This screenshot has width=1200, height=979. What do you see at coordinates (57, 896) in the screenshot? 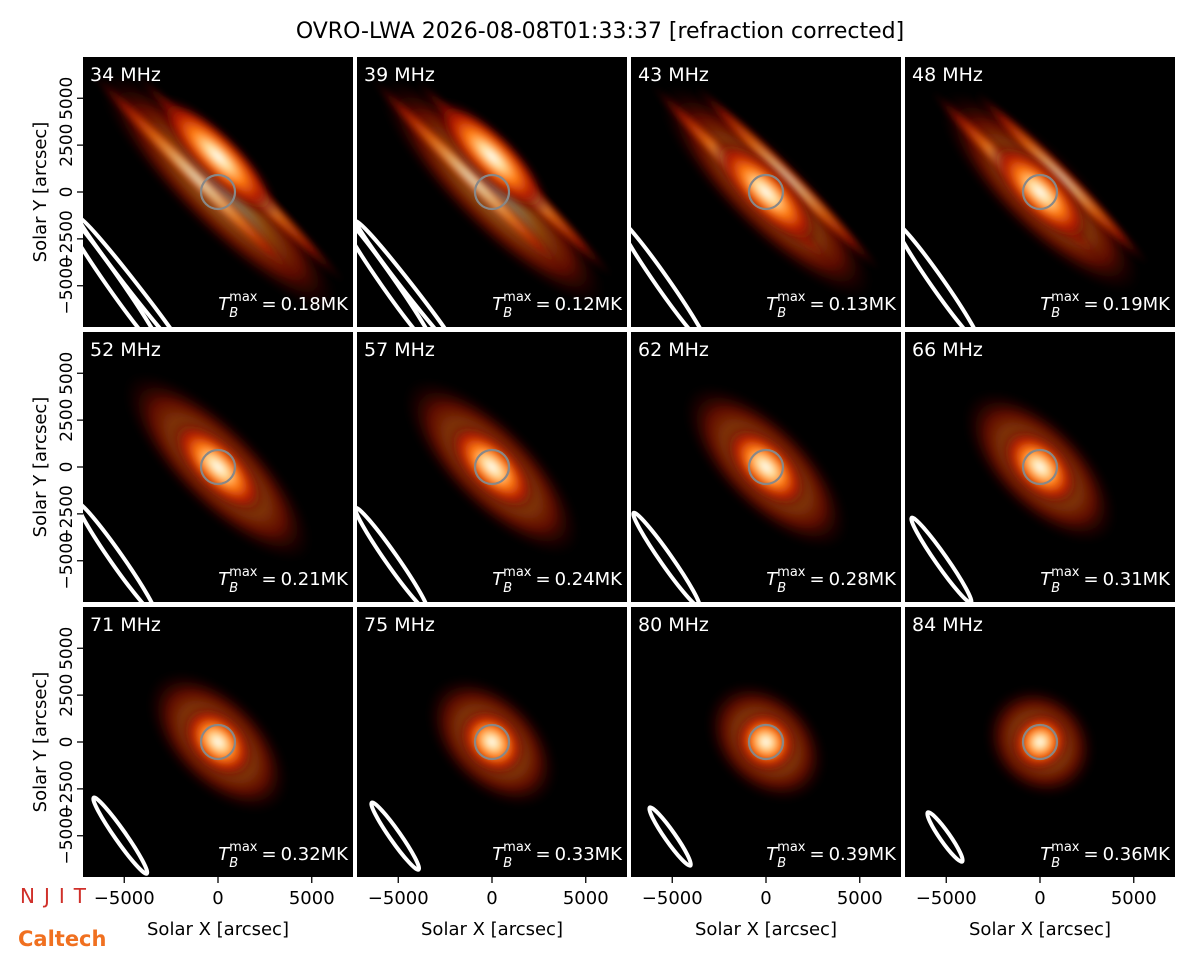
I see `logo-njit: NJIT` at bounding box center [57, 896].